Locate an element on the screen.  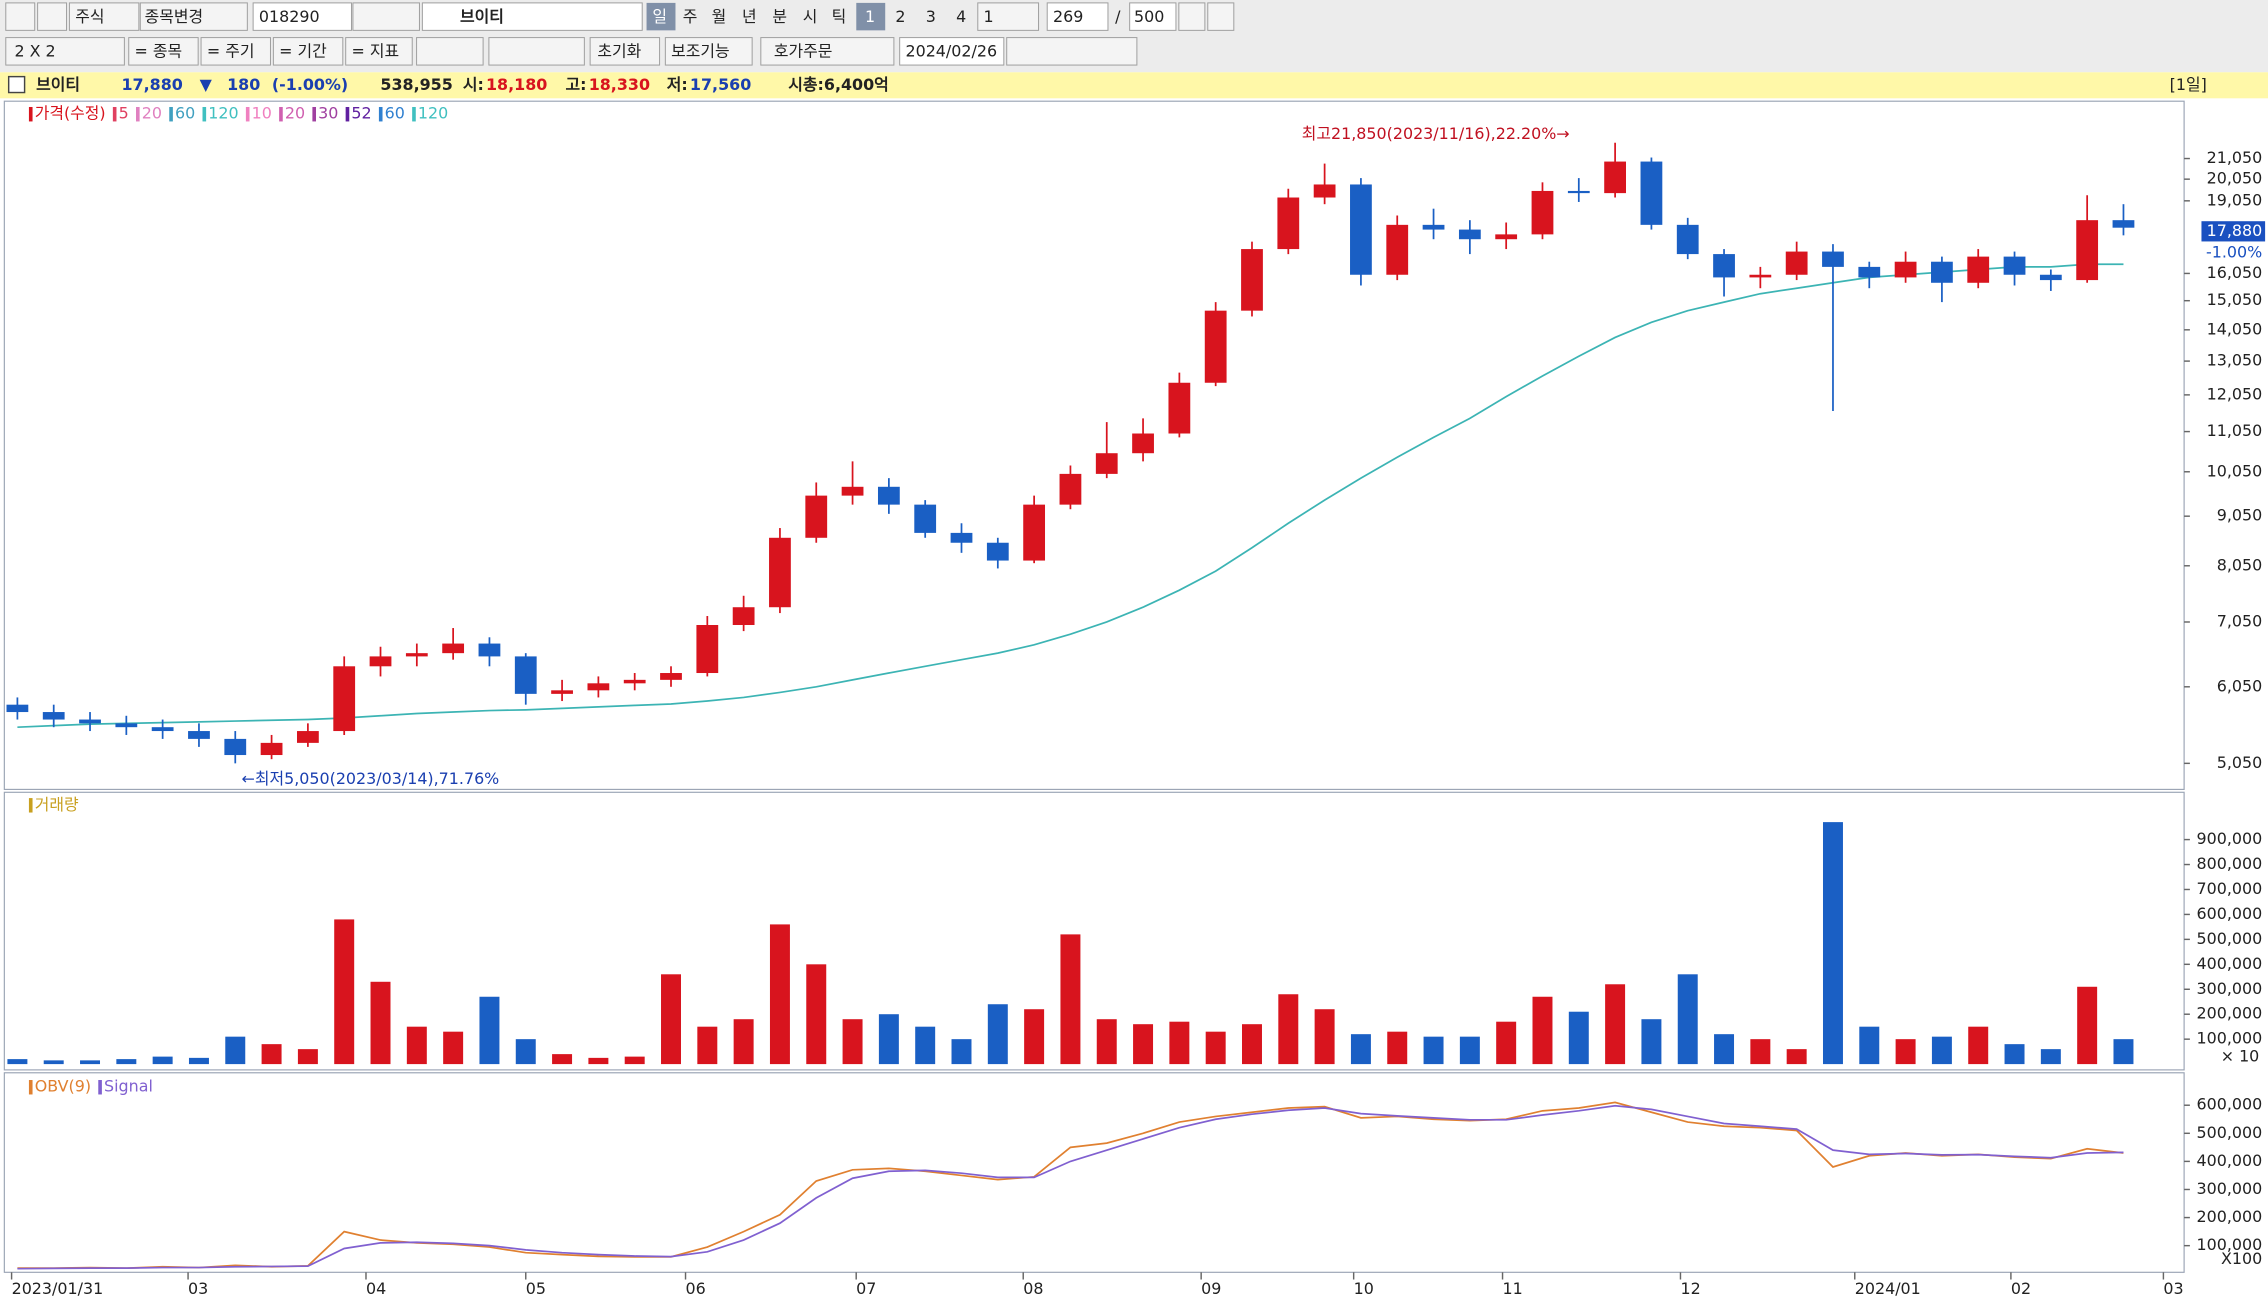
period-tab: 분 is located at coordinates (779, 16).